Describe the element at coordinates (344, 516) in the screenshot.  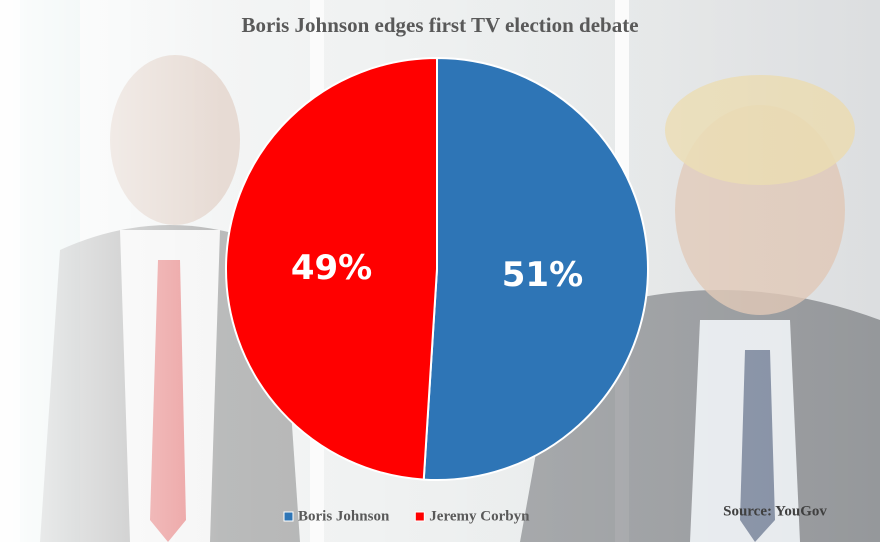
I see `legend-label: Boris Johnson` at that location.